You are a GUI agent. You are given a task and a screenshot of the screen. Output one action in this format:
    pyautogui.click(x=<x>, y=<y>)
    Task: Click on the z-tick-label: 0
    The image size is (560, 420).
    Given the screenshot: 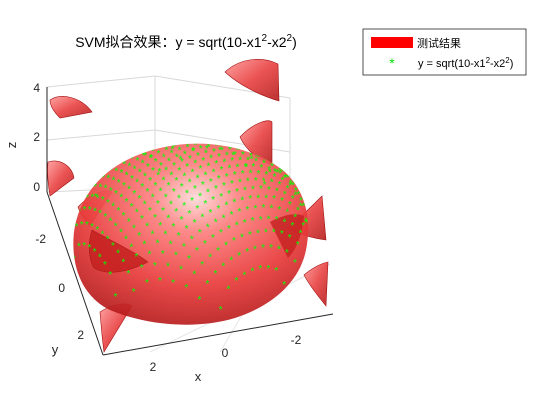 What is the action you would take?
    pyautogui.click(x=36, y=187)
    